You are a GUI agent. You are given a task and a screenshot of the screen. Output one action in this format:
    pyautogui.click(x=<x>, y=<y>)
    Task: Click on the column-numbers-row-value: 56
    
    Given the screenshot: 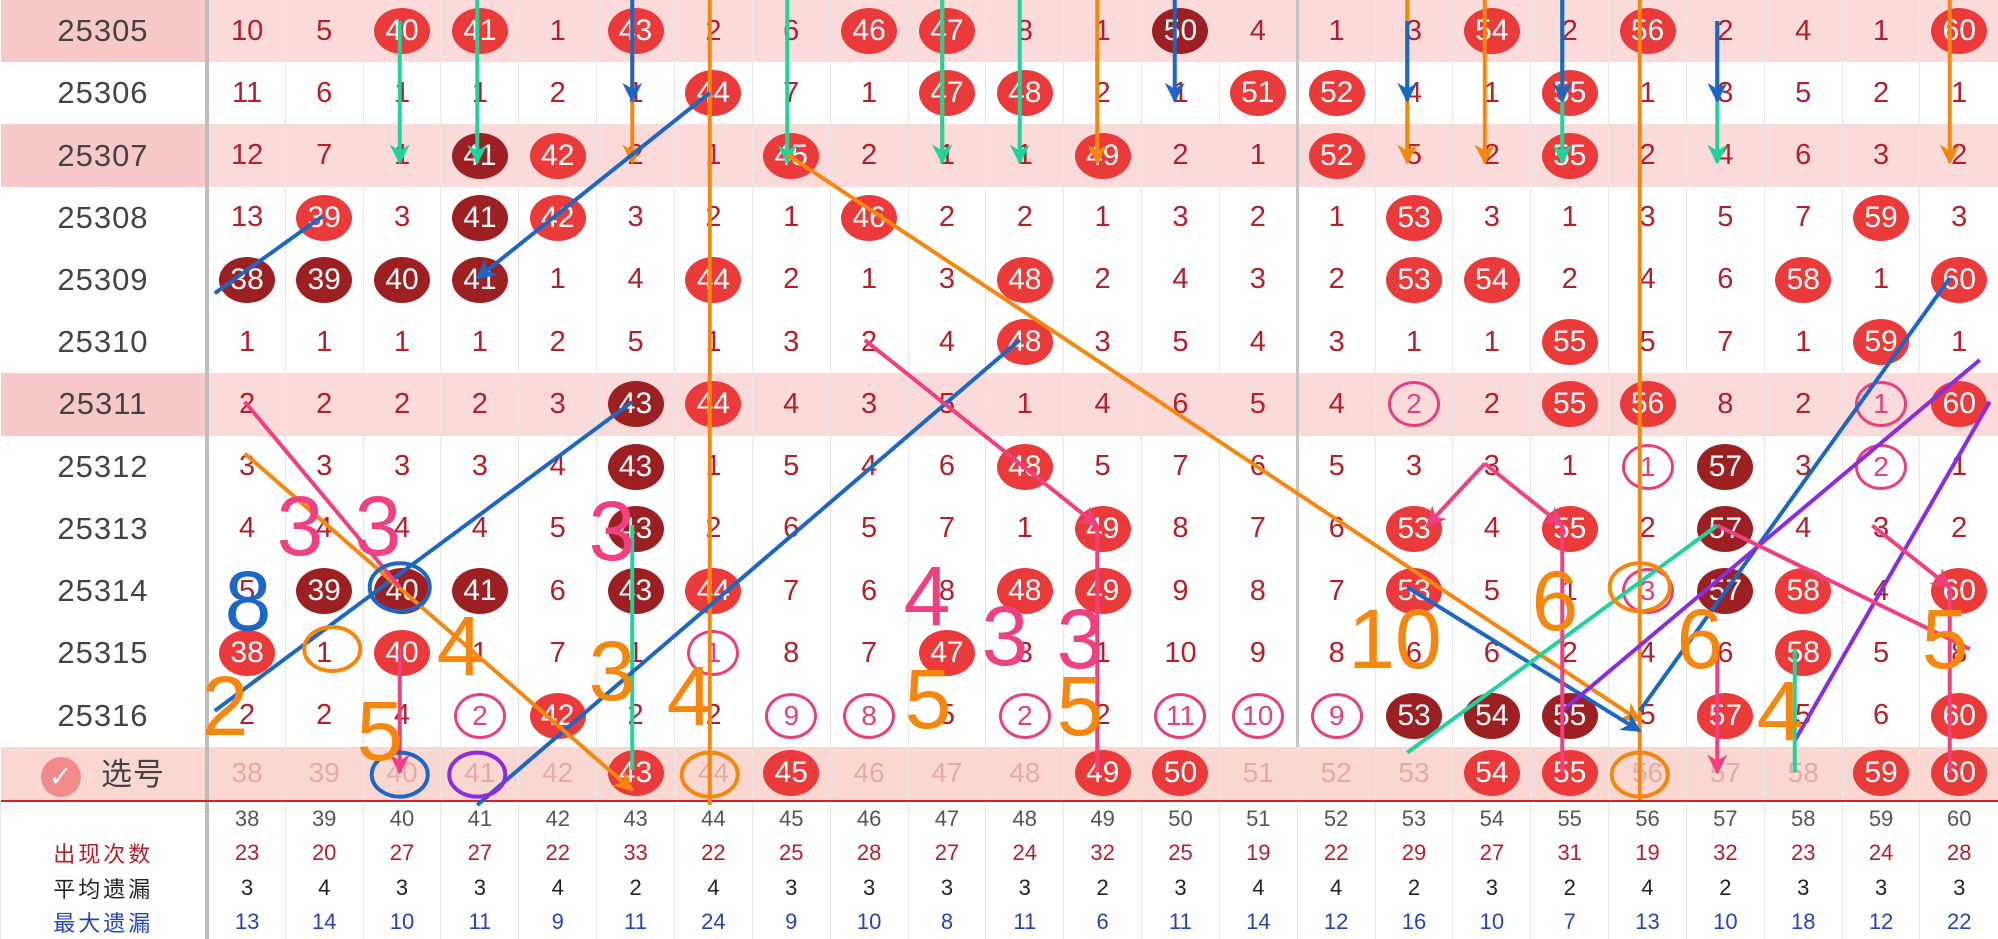 What is the action you would take?
    pyautogui.click(x=1647, y=819)
    